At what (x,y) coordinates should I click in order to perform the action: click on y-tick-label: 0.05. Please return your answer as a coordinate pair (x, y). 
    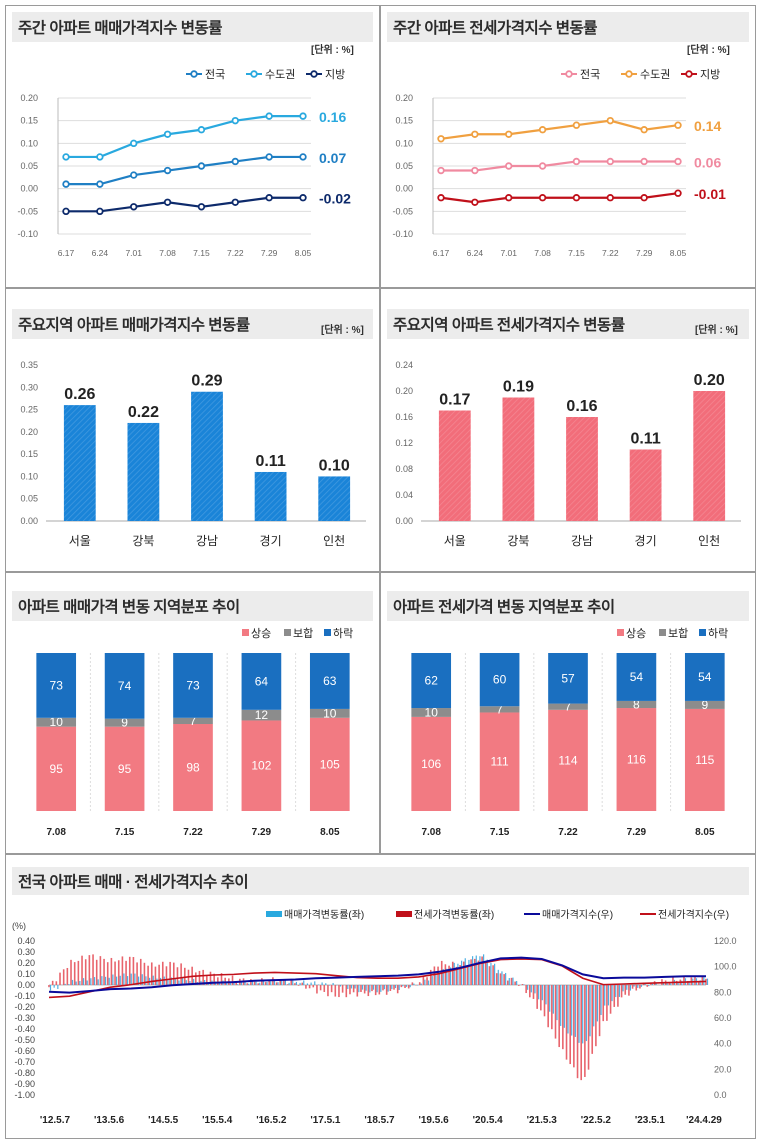
    Looking at the image, I should click on (29, 166).